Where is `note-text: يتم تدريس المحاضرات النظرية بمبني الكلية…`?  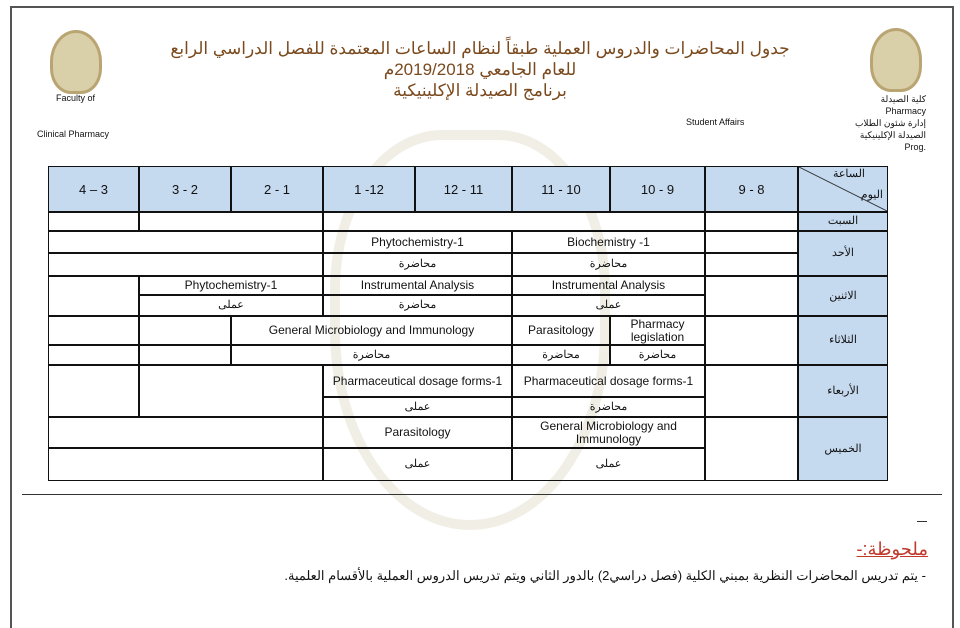 note-text: يتم تدريس المحاضرات النظرية بمبني الكلية… is located at coordinates (601, 575).